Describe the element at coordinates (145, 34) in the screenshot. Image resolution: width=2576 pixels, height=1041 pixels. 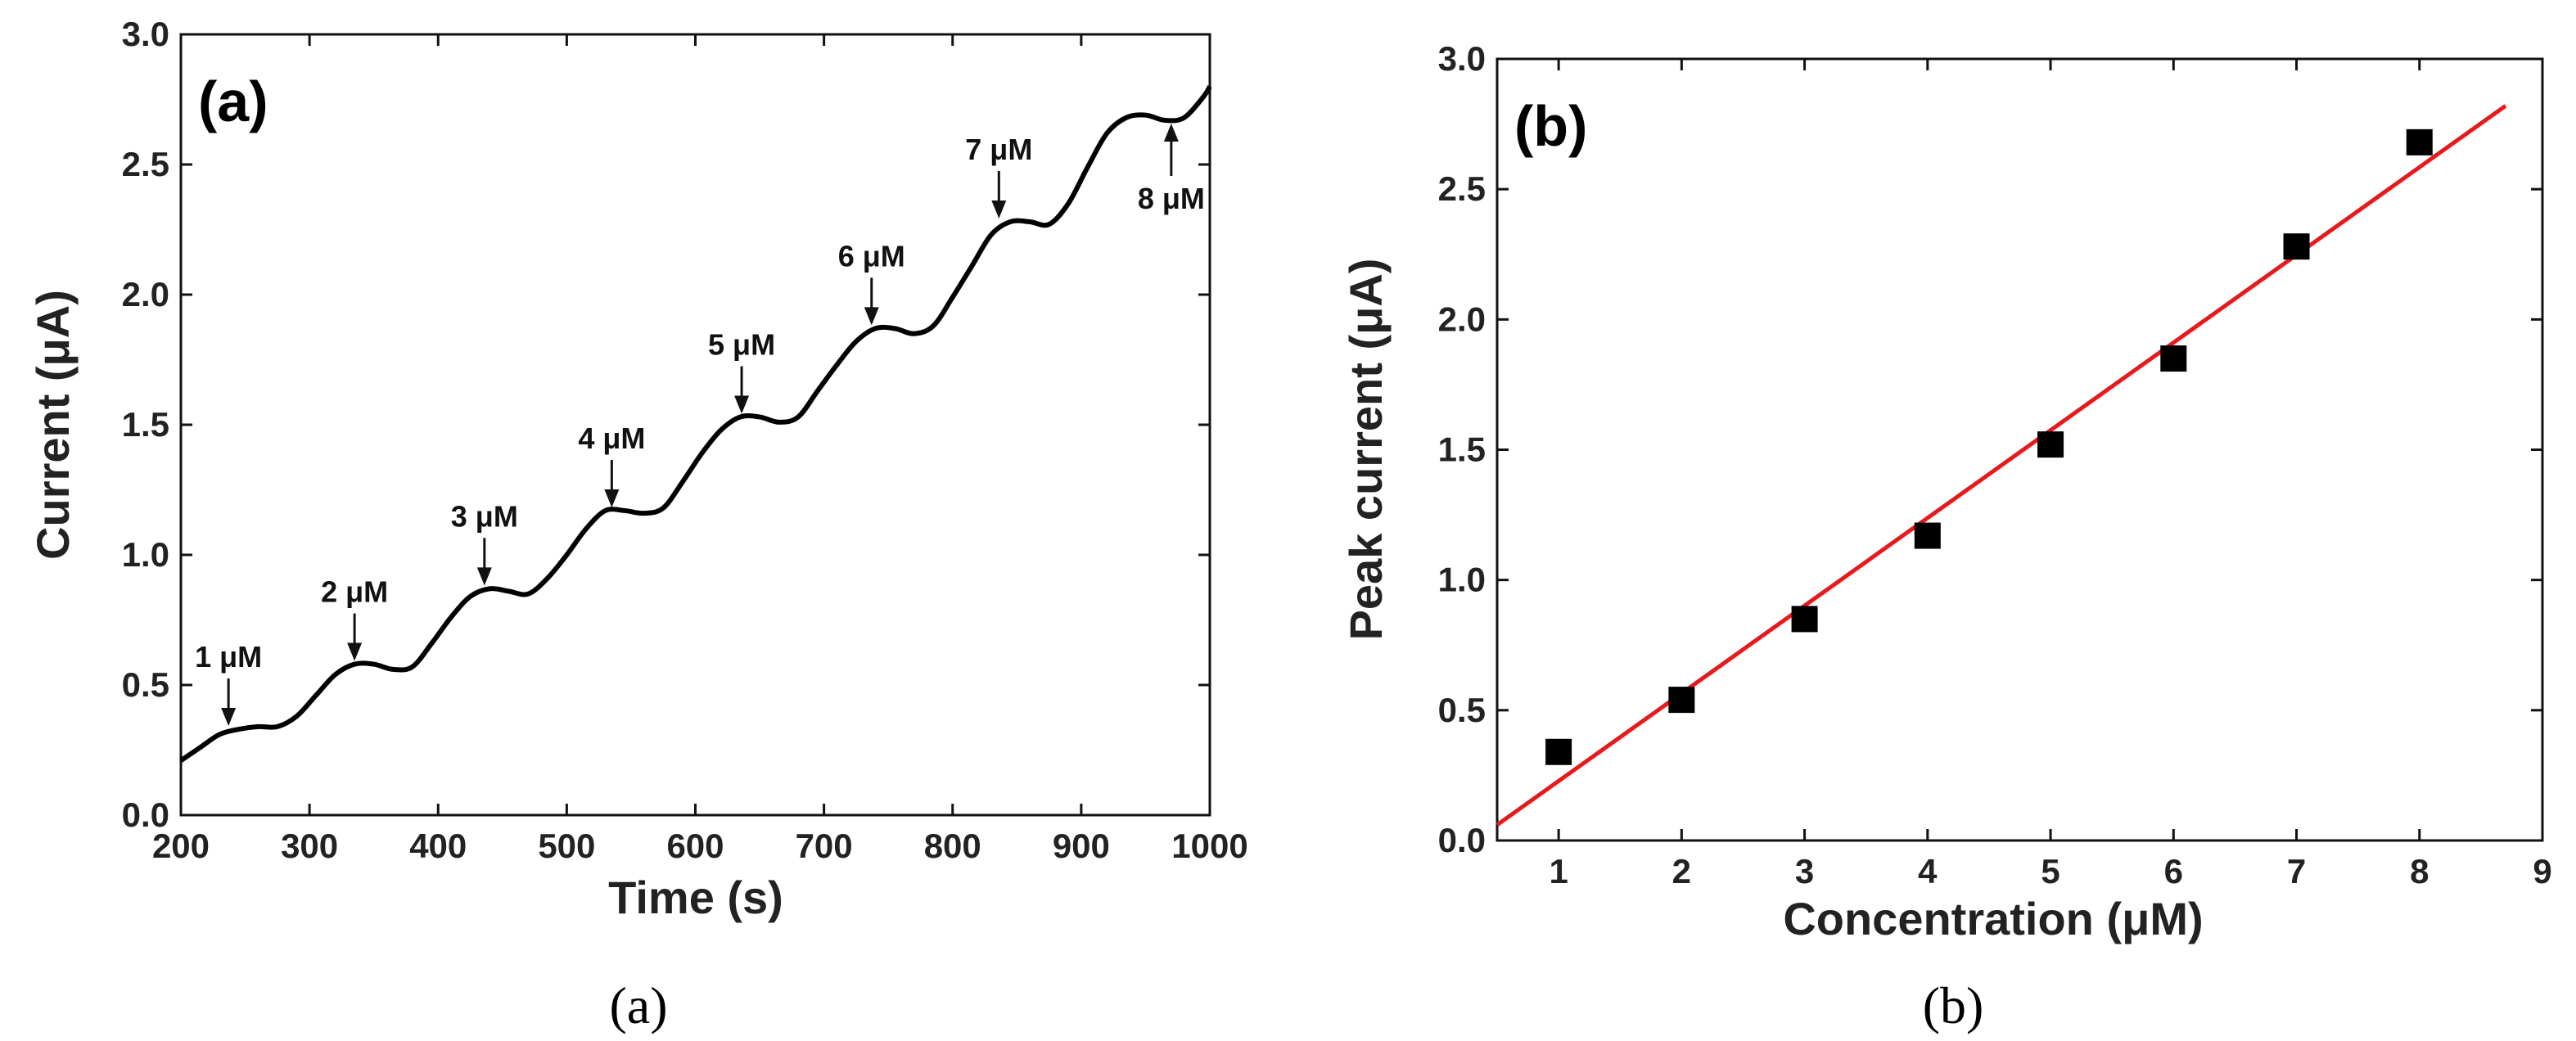
I see `y-tick-label-a: 3.0` at that location.